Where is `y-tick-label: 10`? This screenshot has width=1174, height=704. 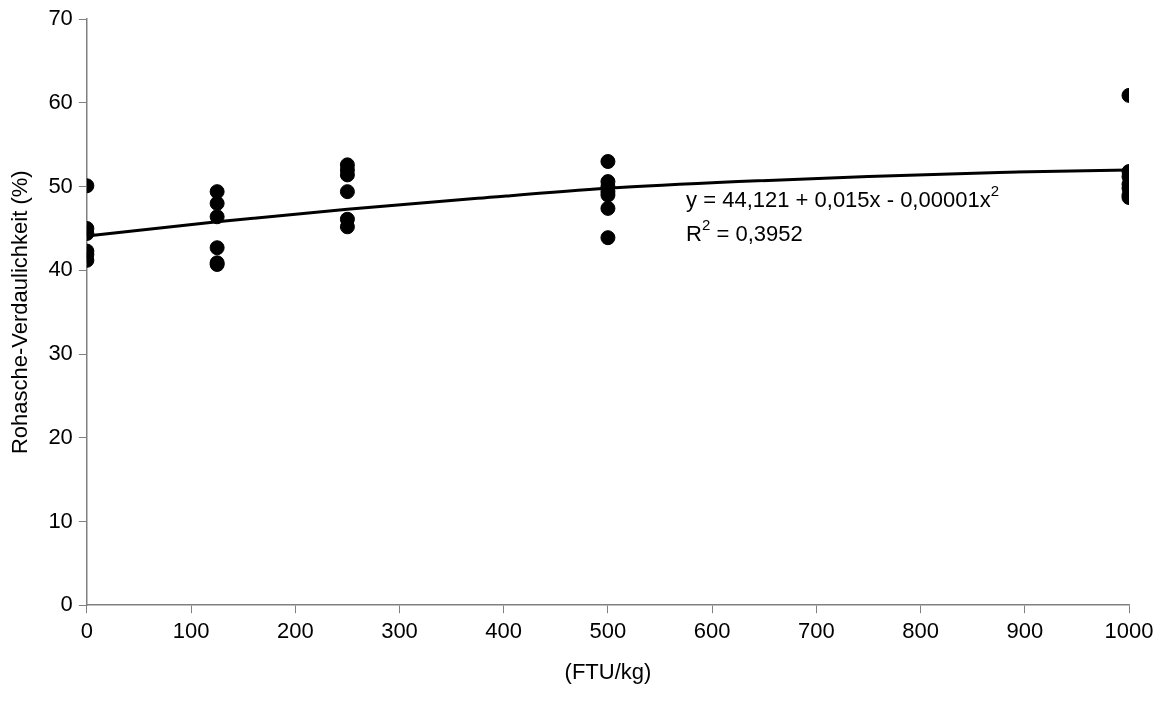 y-tick-label: 10 is located at coordinates (60, 520).